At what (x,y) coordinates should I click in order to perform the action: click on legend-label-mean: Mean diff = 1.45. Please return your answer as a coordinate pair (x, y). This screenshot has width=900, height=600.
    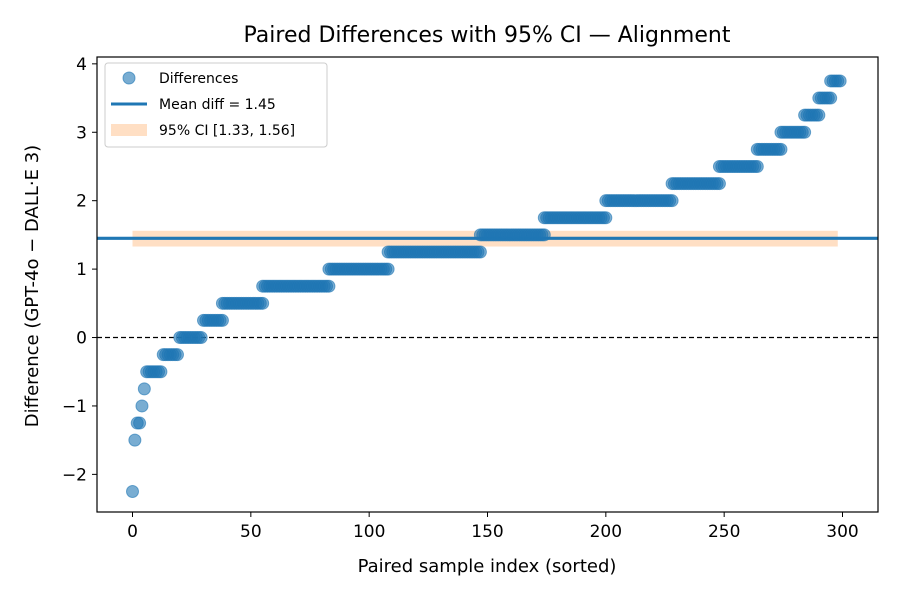
    Looking at the image, I should click on (217, 105).